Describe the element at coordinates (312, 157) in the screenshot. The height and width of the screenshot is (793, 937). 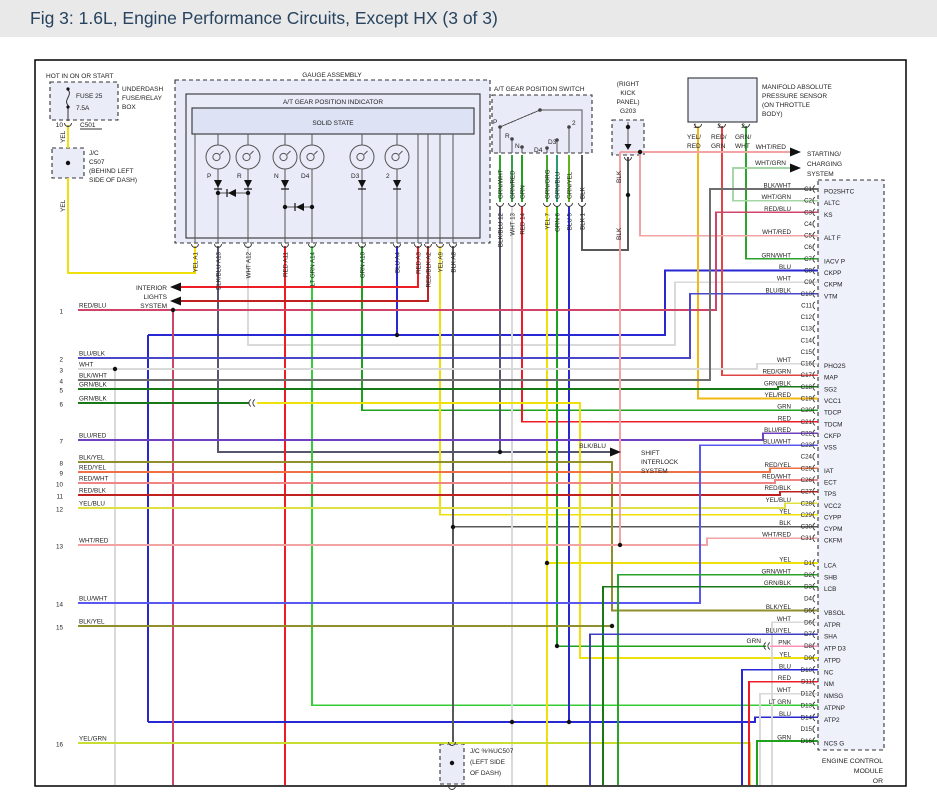
I see `lamp-icon` at that location.